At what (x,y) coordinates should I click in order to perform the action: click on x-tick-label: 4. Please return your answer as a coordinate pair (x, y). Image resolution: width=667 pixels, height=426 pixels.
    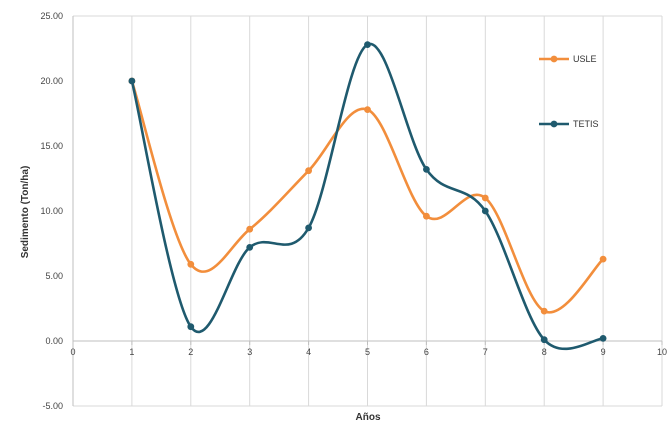
    Looking at the image, I should click on (308, 352).